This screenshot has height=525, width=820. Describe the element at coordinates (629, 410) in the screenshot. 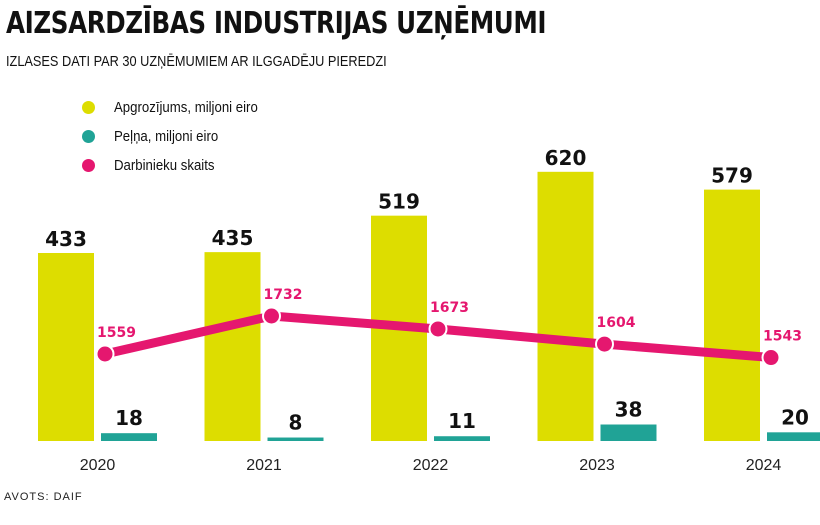

I see `data-label-profit-2023: 38` at that location.